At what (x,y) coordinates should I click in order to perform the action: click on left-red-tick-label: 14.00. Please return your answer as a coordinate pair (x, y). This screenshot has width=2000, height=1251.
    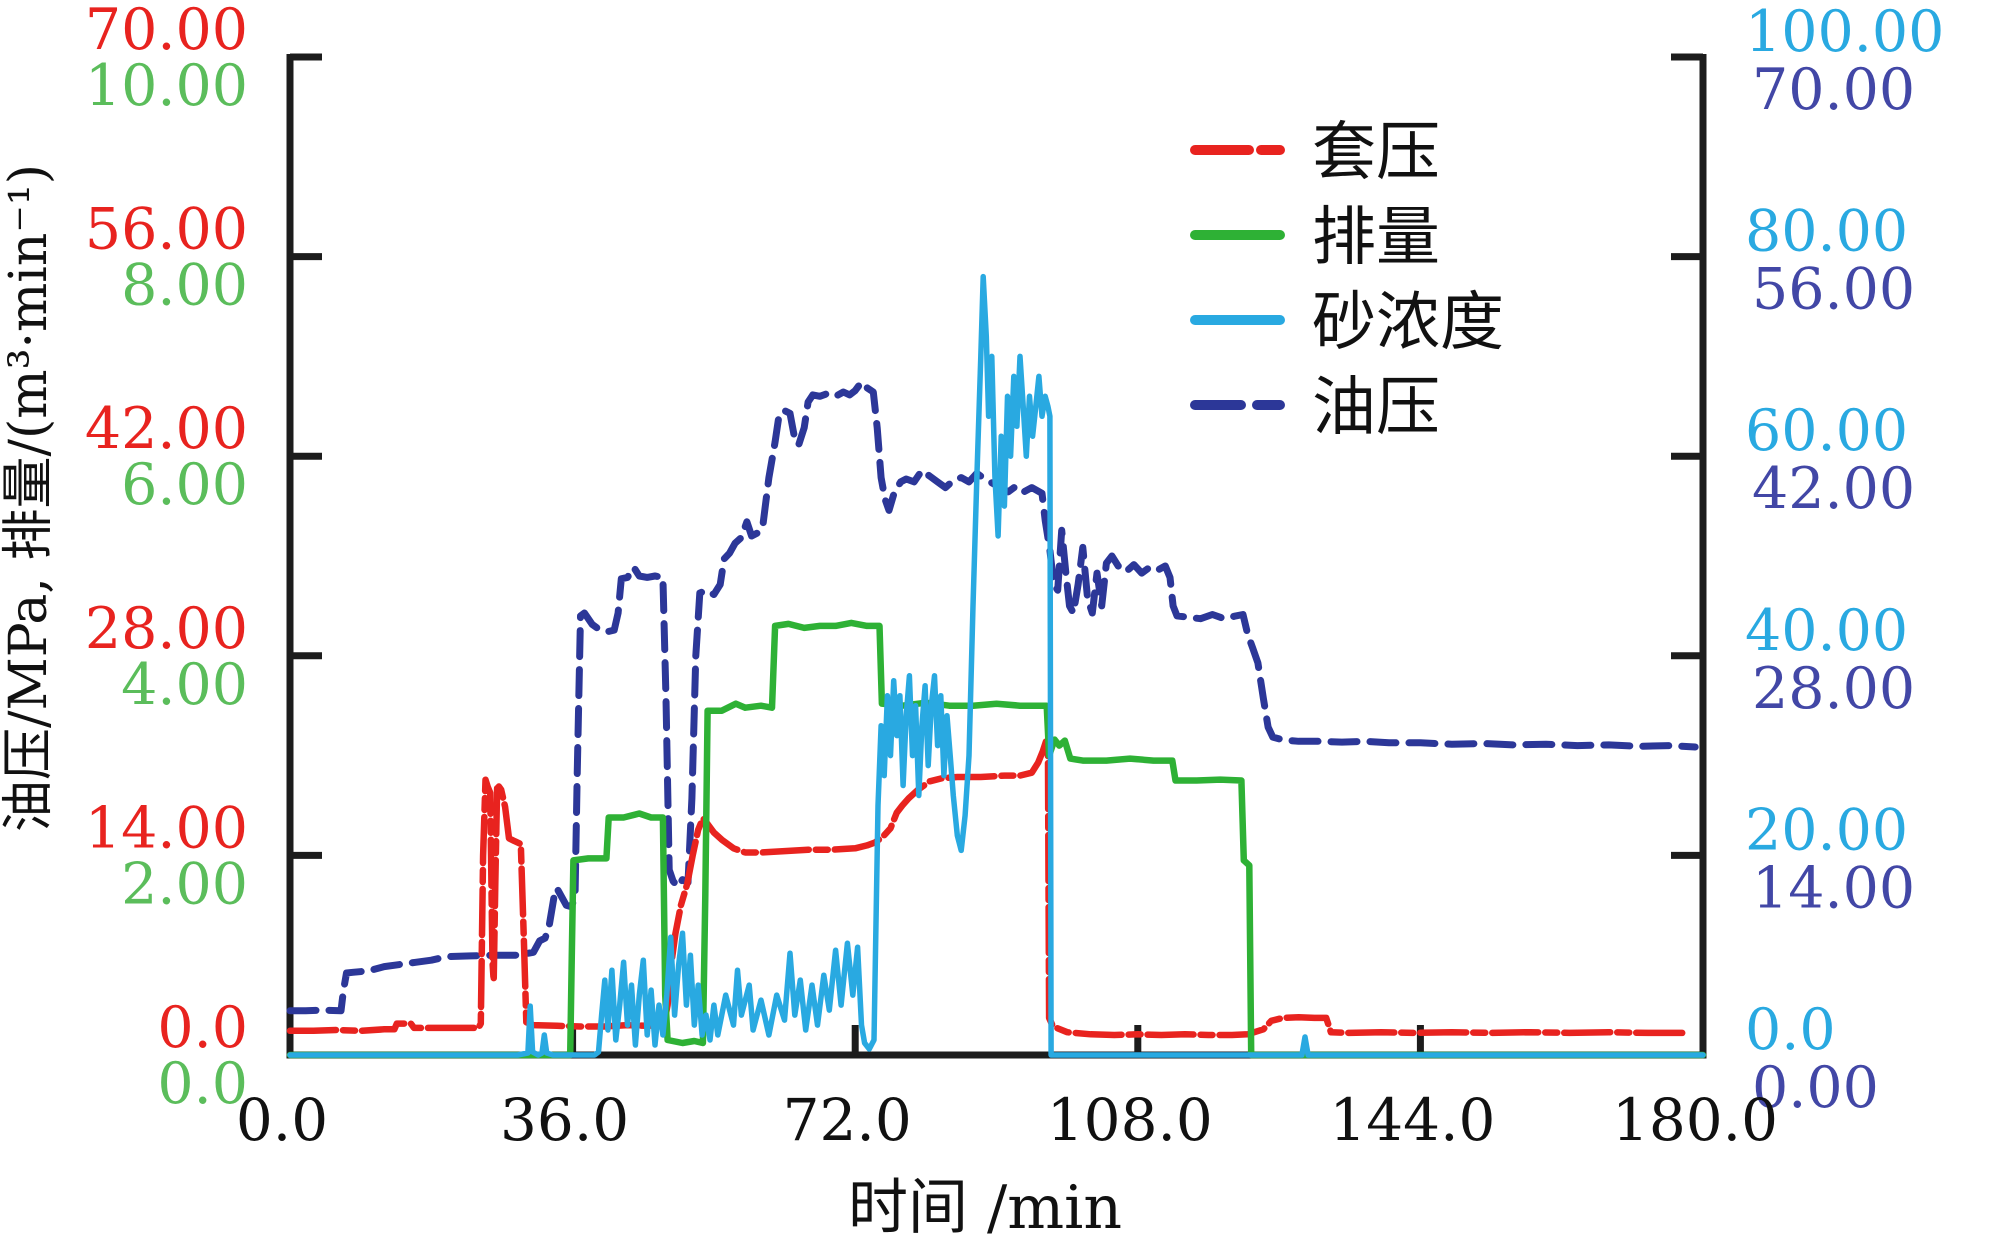
    Looking at the image, I should click on (166, 828).